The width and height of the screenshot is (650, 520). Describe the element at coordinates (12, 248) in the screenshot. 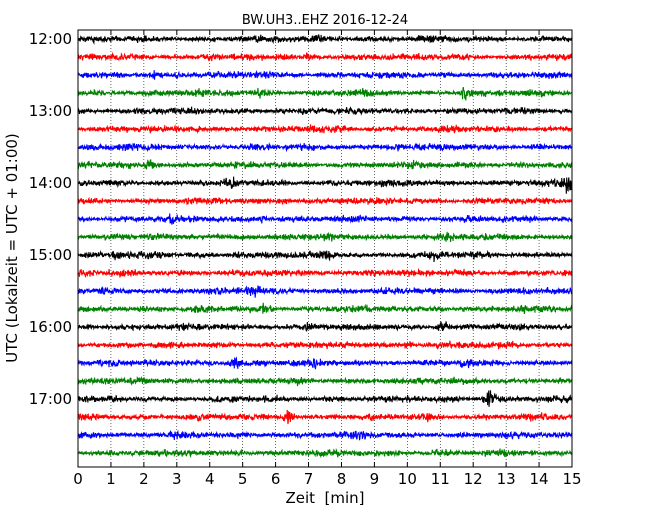

I see `y-axis-title: UTC (Lokalzeit = UTC + 01:00)` at that location.